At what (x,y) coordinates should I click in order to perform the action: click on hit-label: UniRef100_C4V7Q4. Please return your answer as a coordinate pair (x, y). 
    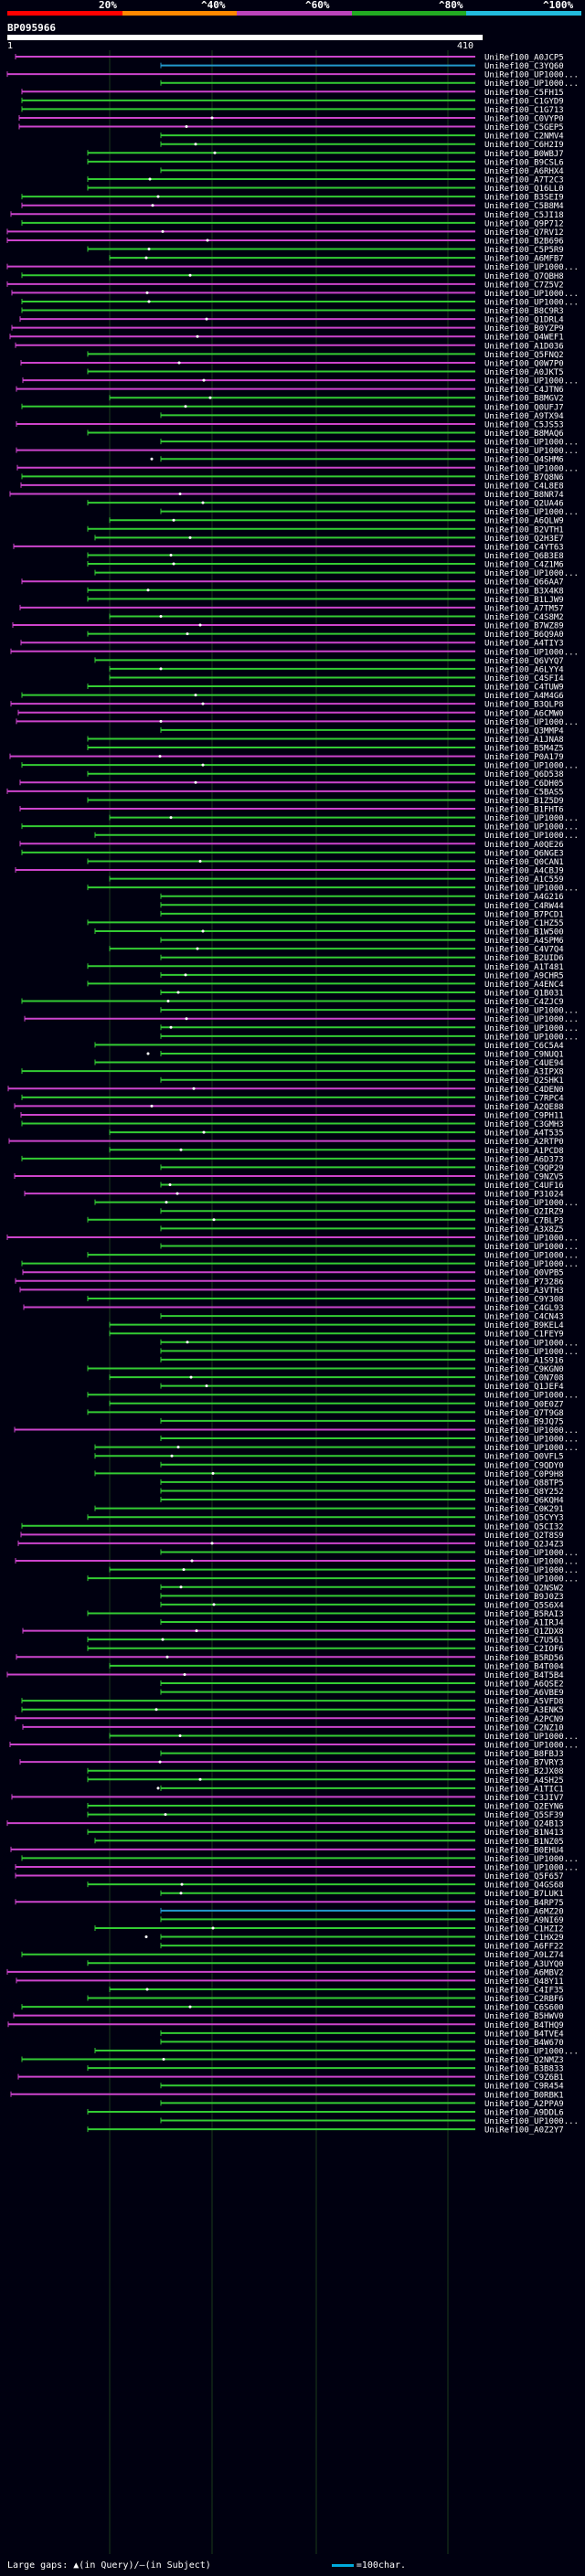
    Looking at the image, I should click on (524, 950).